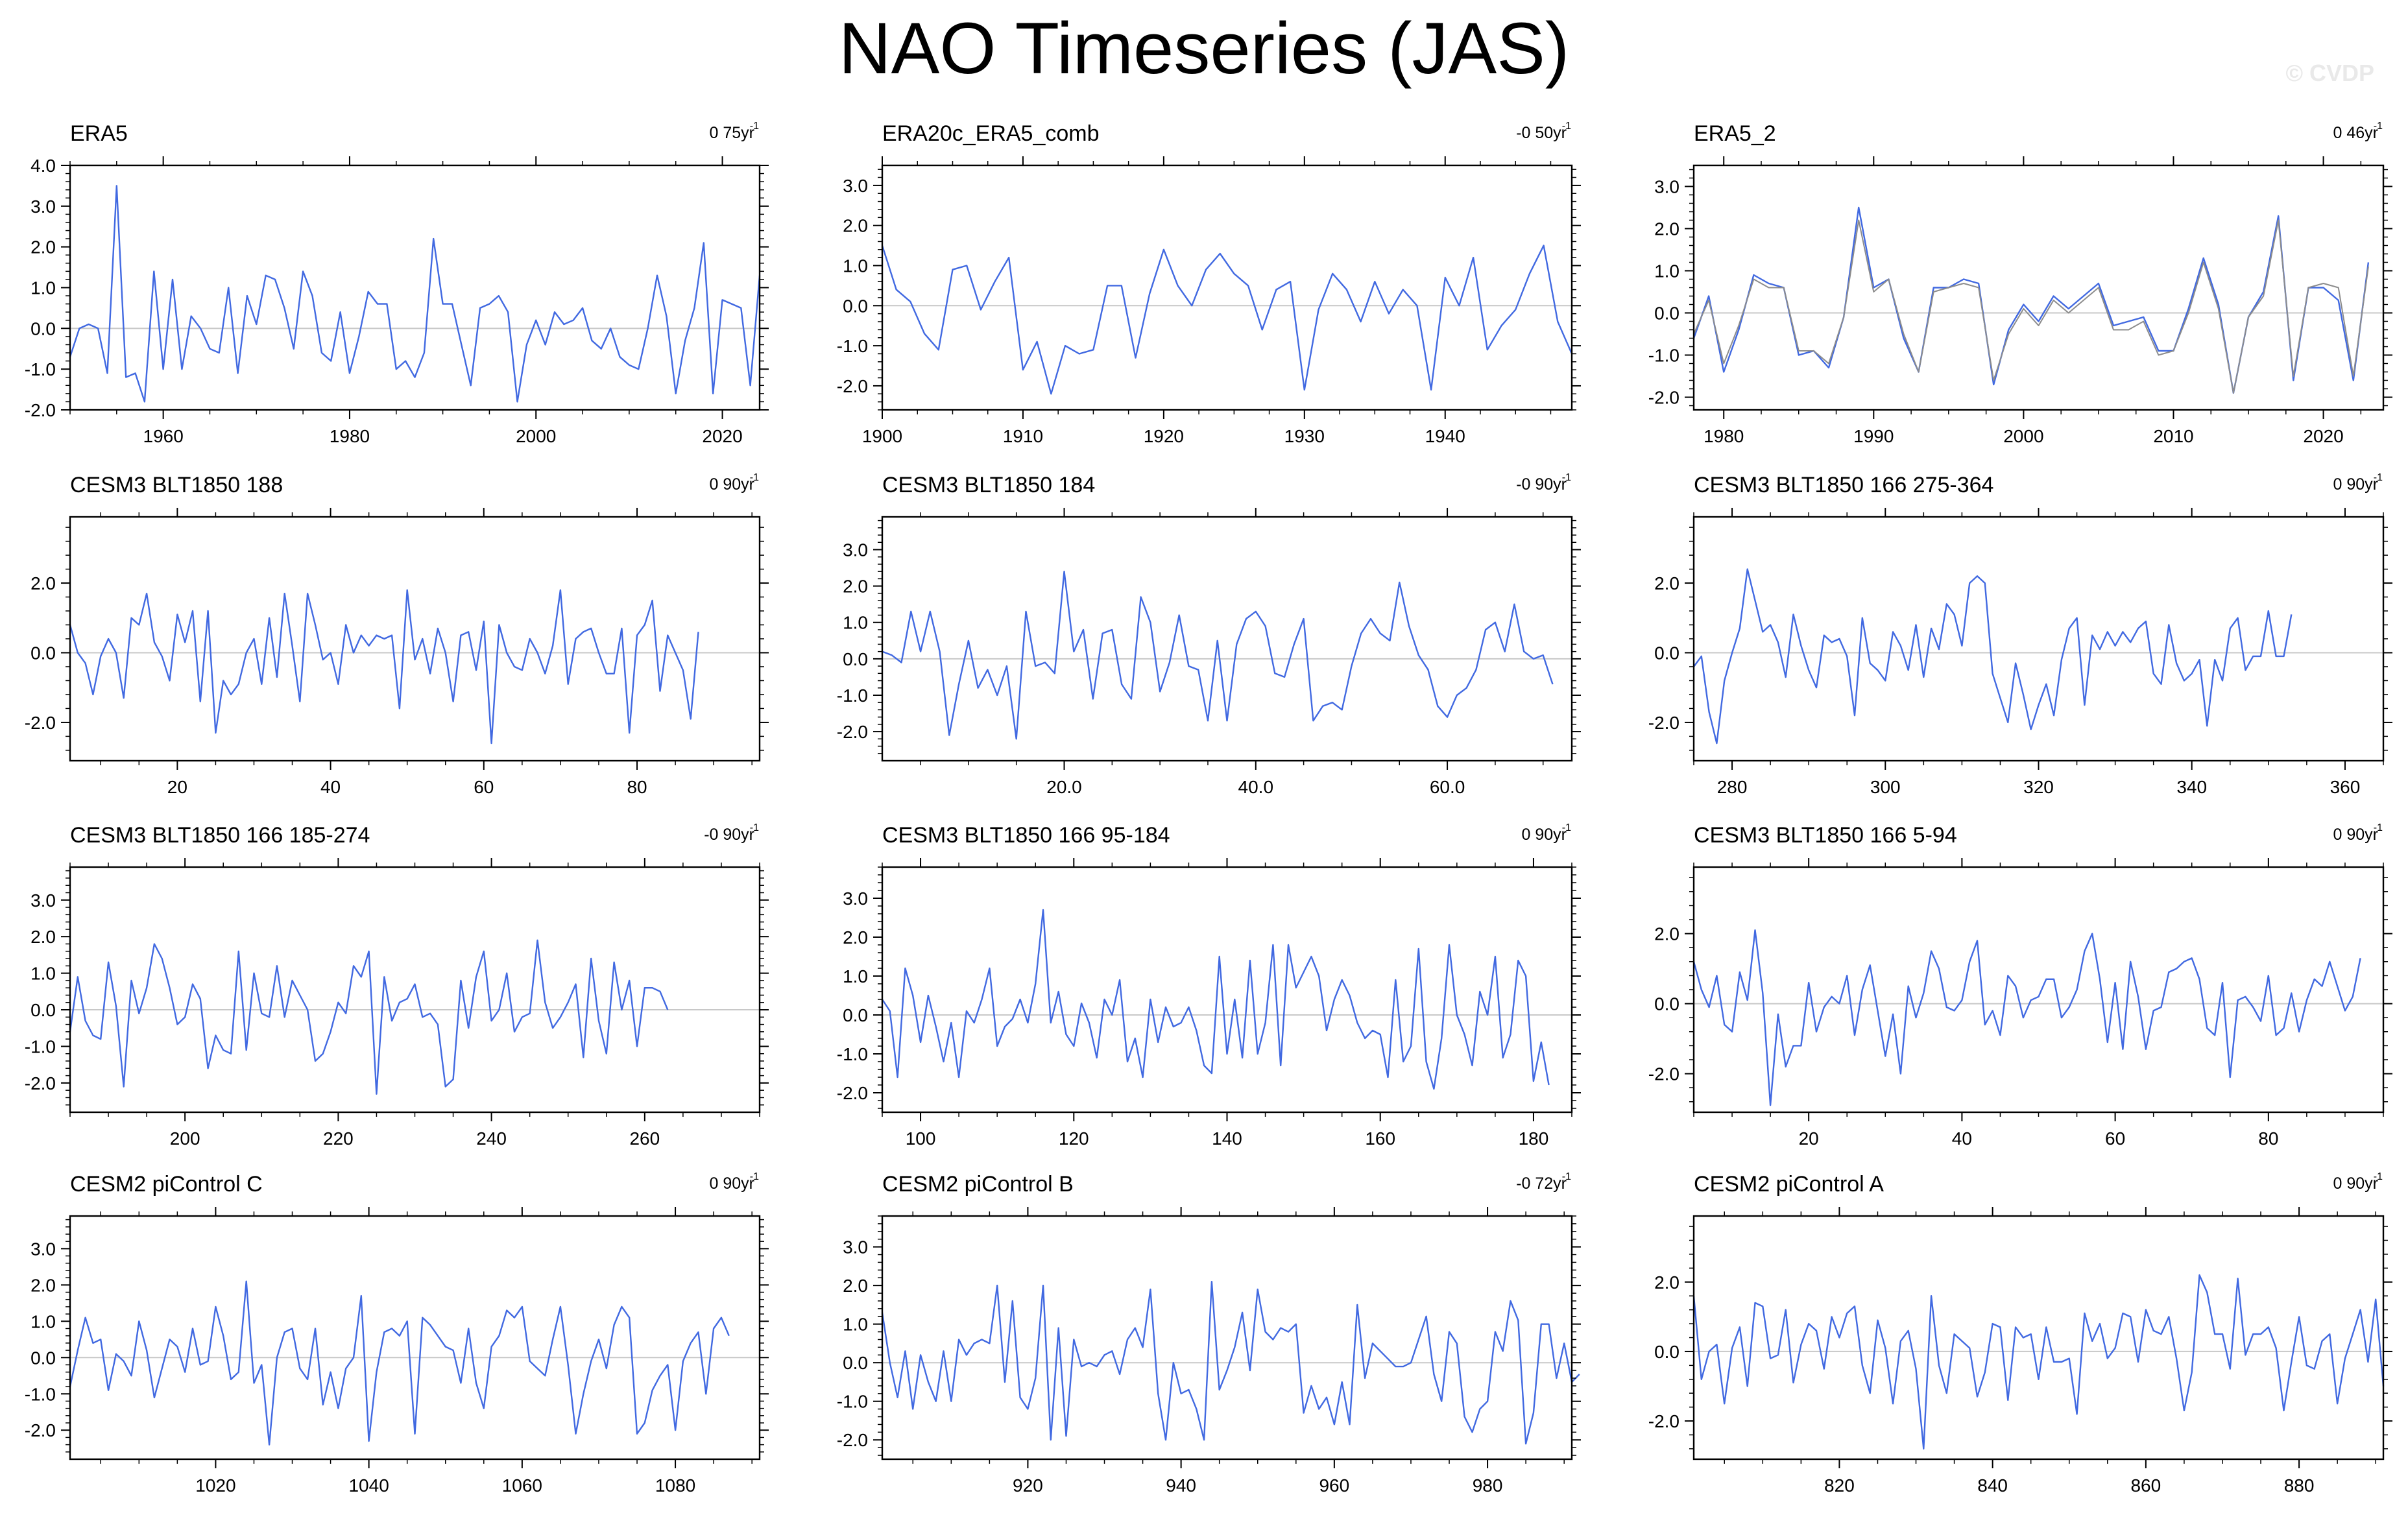  What do you see at coordinates (215, 1485) in the screenshot?
I see `x-tick-label: 1020` at bounding box center [215, 1485].